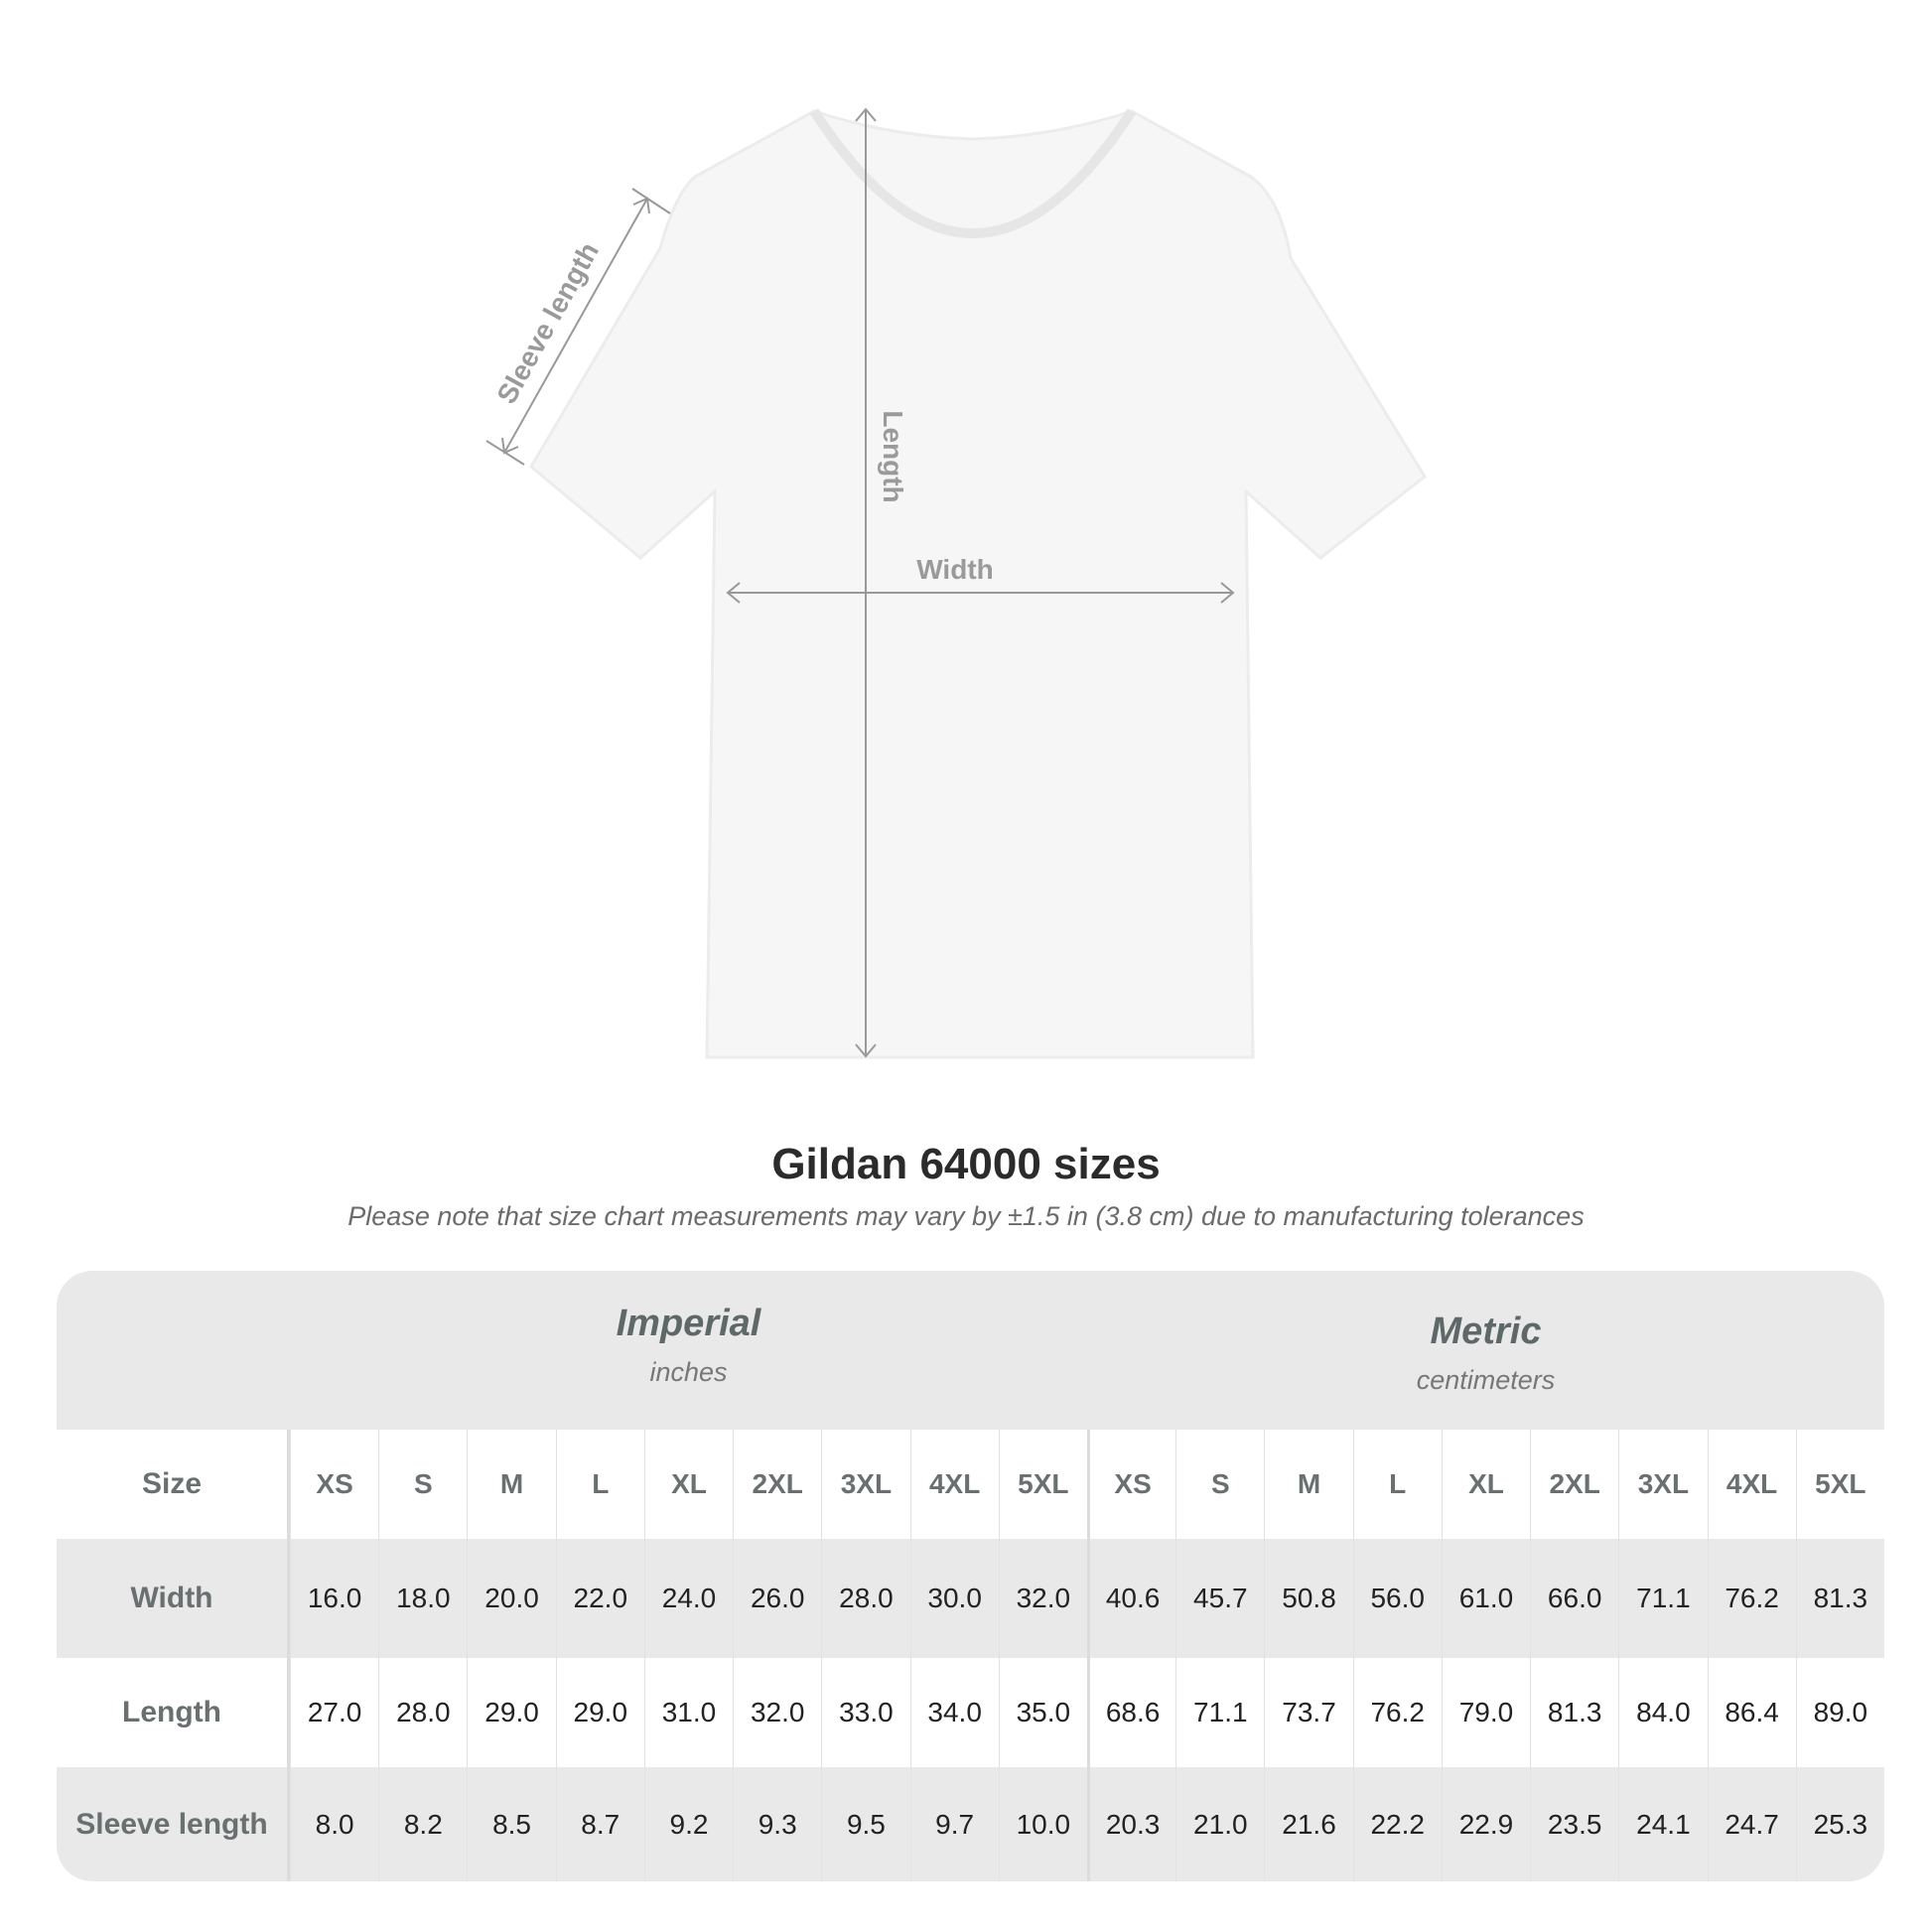  Describe the element at coordinates (423, 1599) in the screenshot. I see `value-cell-imperial: 18.0` at that location.